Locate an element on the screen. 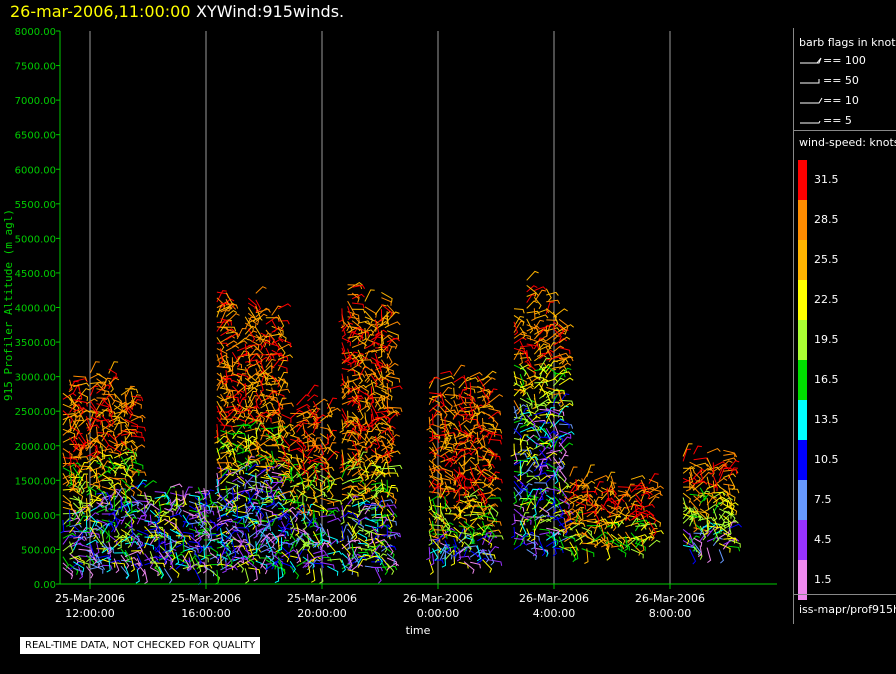  colorbar-label: 31.5 is located at coordinates (826, 179).